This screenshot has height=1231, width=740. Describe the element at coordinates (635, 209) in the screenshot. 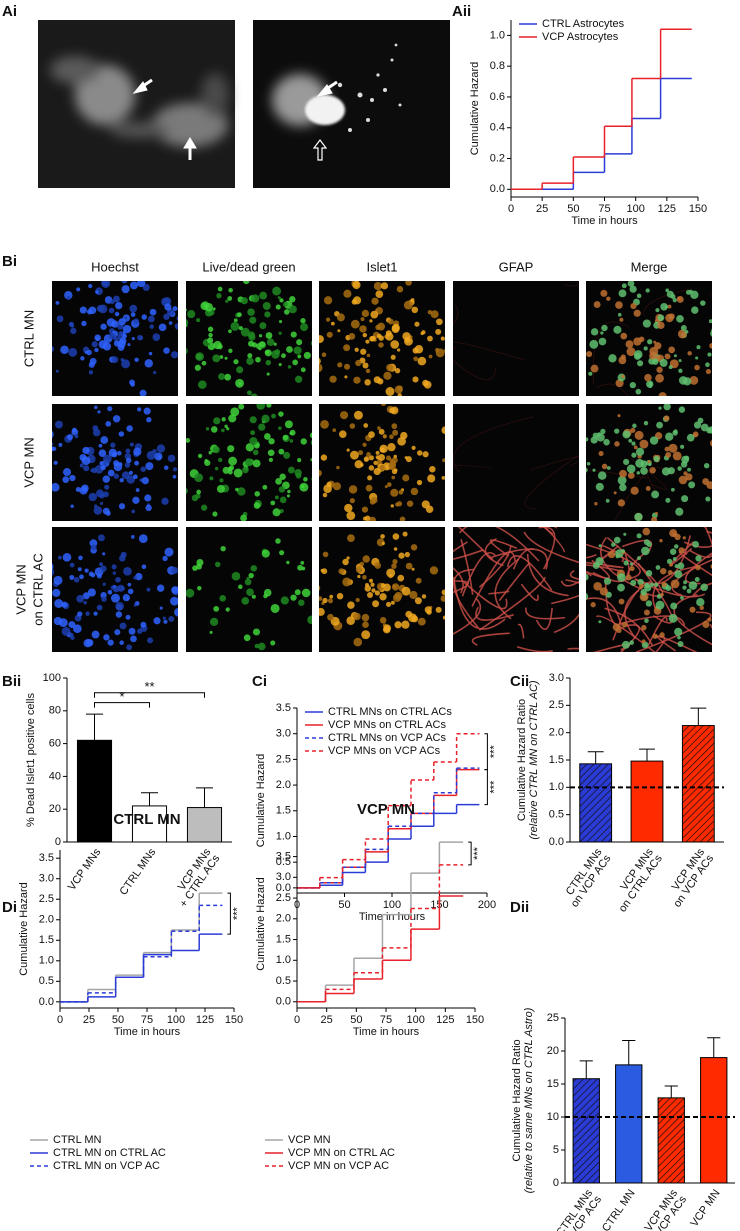

I see `x-tick-label: 100` at that location.